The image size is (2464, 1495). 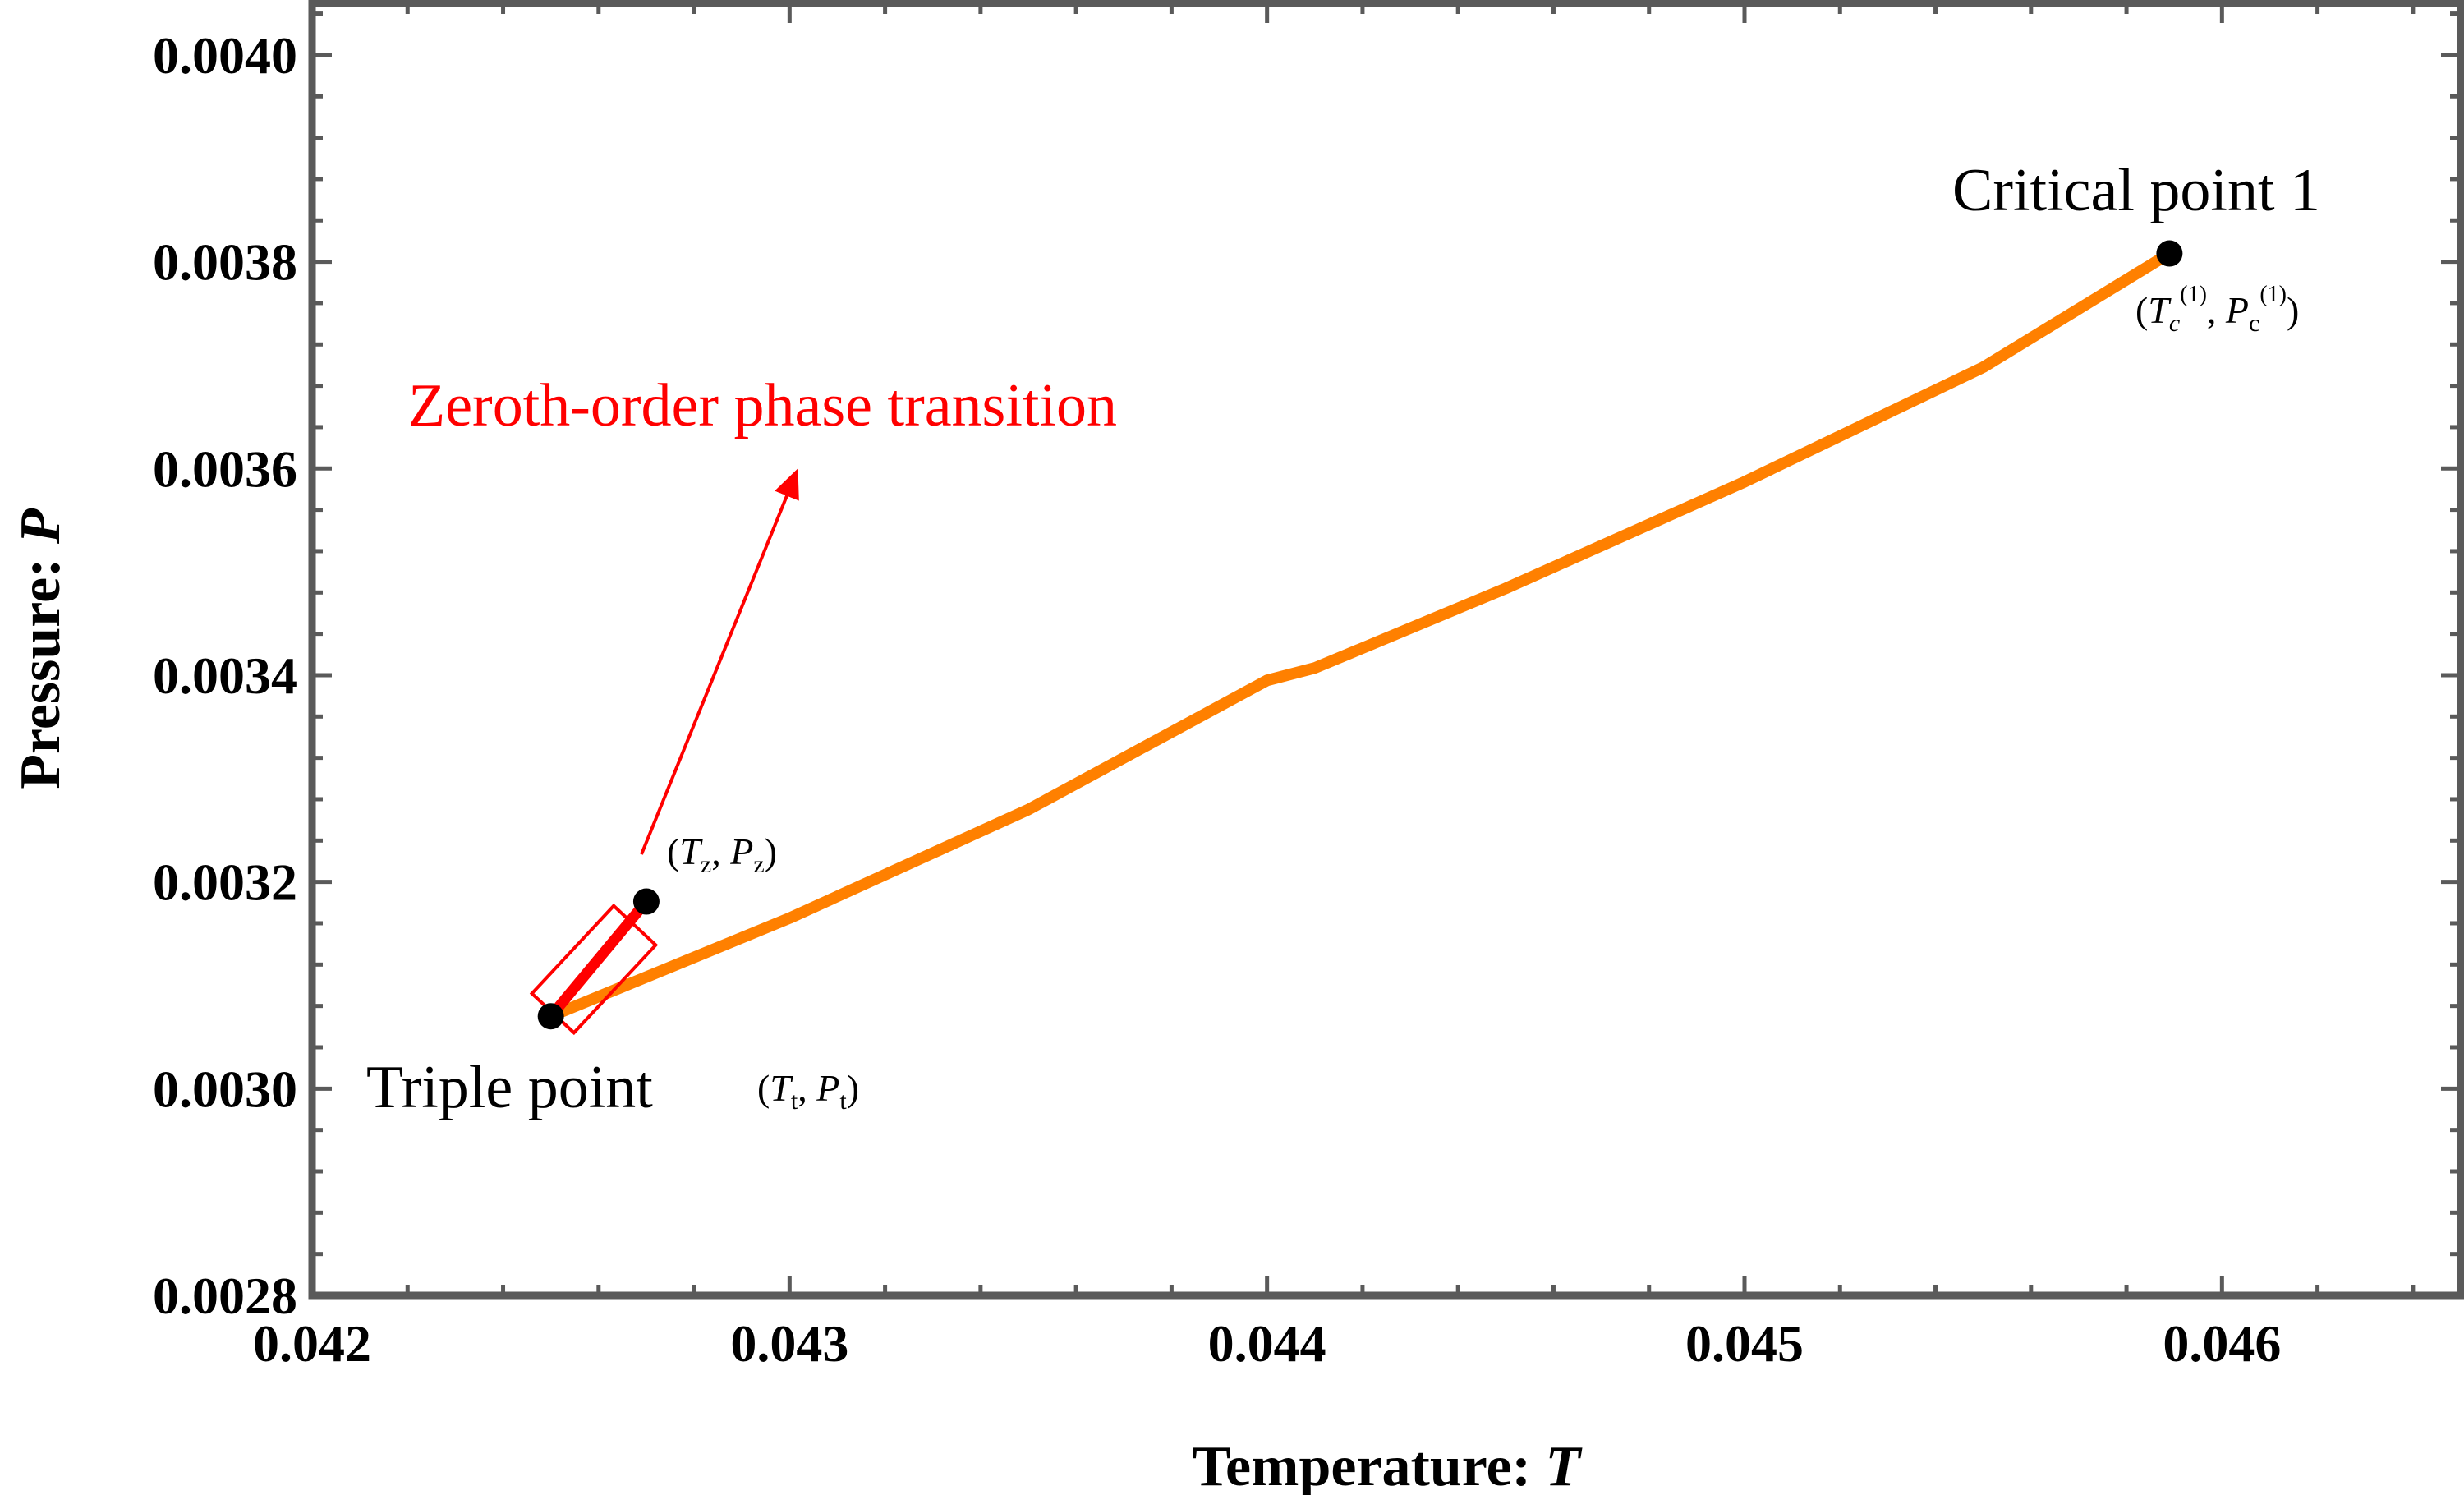 I want to click on y-tick-label: 0.0040, so click(x=225, y=56).